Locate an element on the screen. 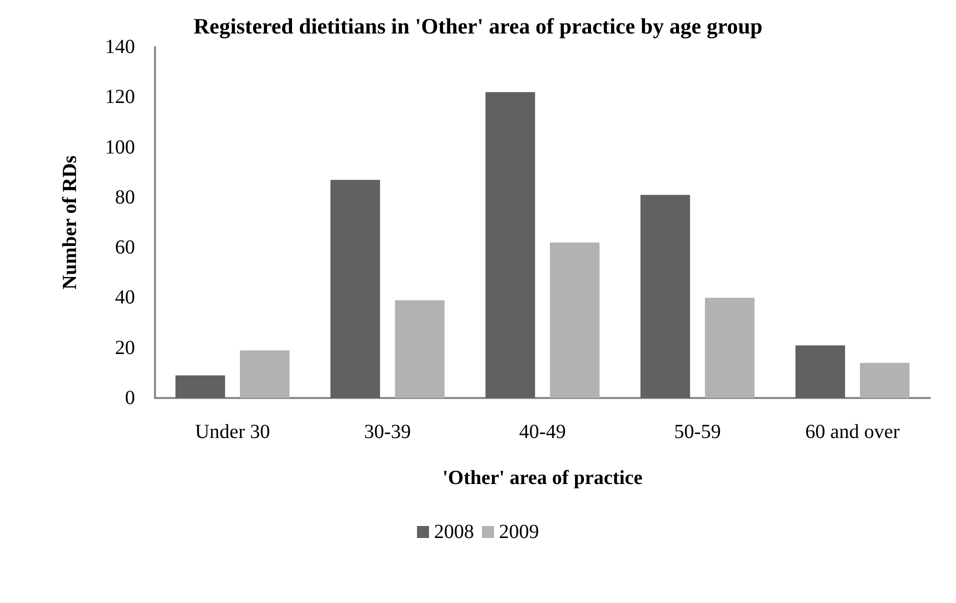 The image size is (956, 603). y-tick-label: 0 is located at coordinates (130, 398).